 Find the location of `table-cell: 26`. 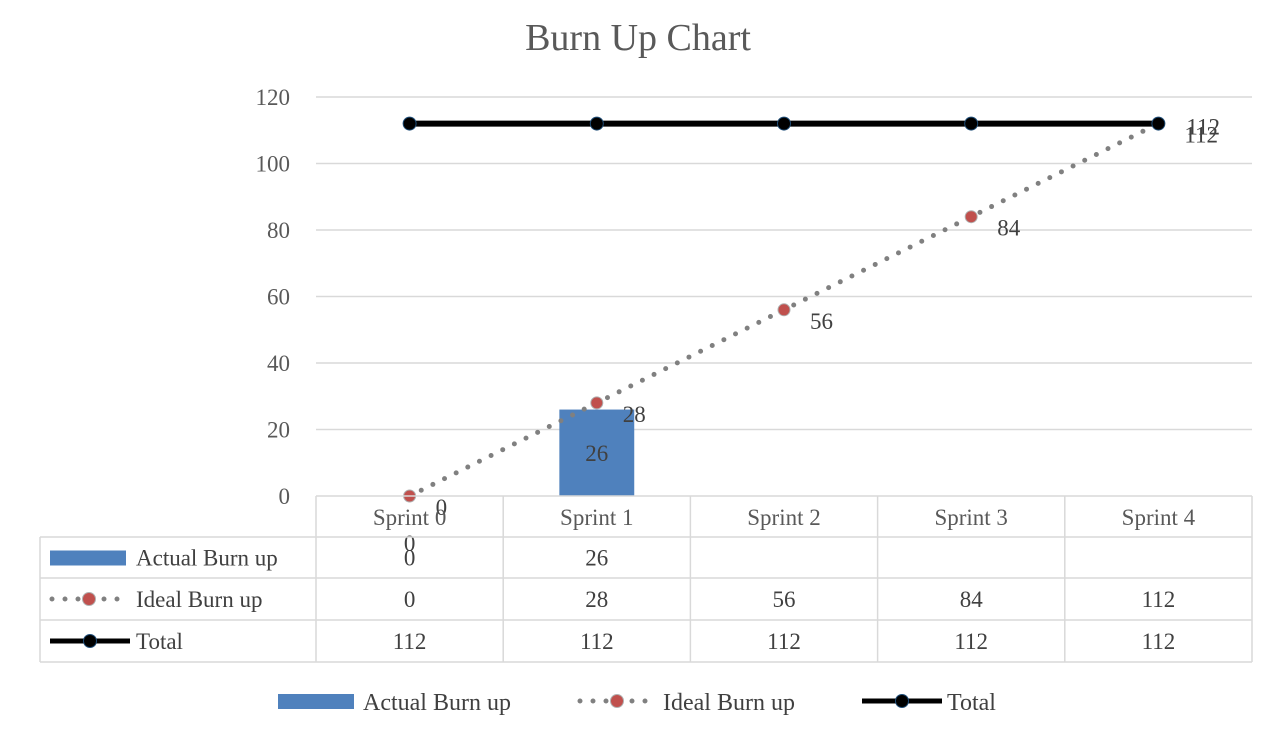

table-cell: 26 is located at coordinates (596, 558).